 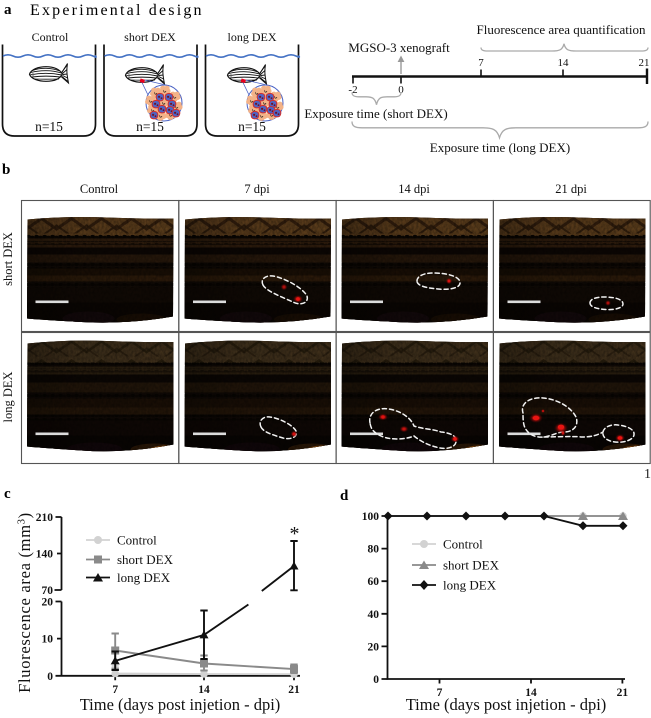 What do you see at coordinates (375, 113) in the screenshot?
I see `svg-text: Exposure time (short DEX)` at bounding box center [375, 113].